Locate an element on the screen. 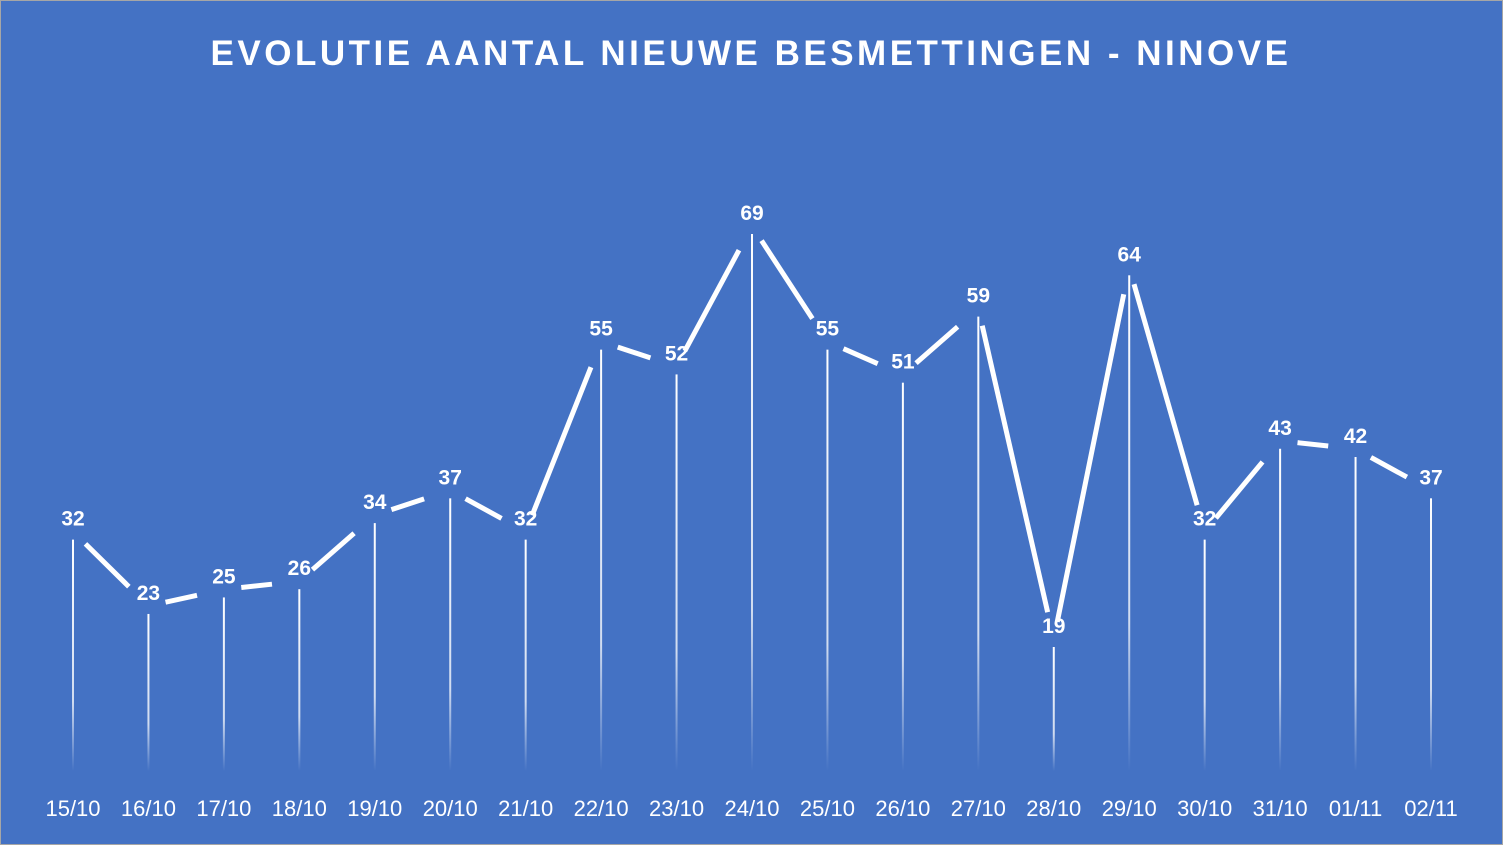 The height and width of the screenshot is (845, 1503). line-segment-15/10-16/10 is located at coordinates (107, 565).